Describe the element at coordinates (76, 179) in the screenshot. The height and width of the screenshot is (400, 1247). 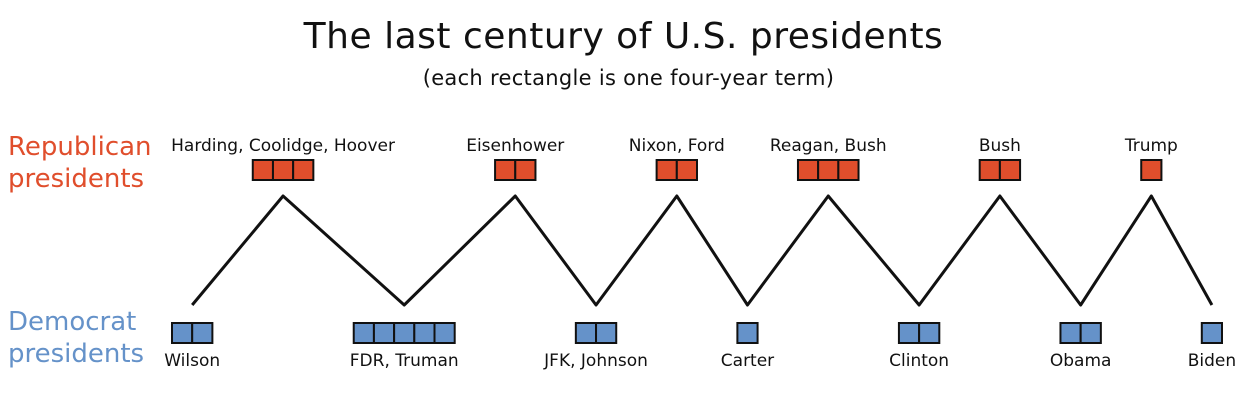
I see `republican-label-line2: presidents` at that location.